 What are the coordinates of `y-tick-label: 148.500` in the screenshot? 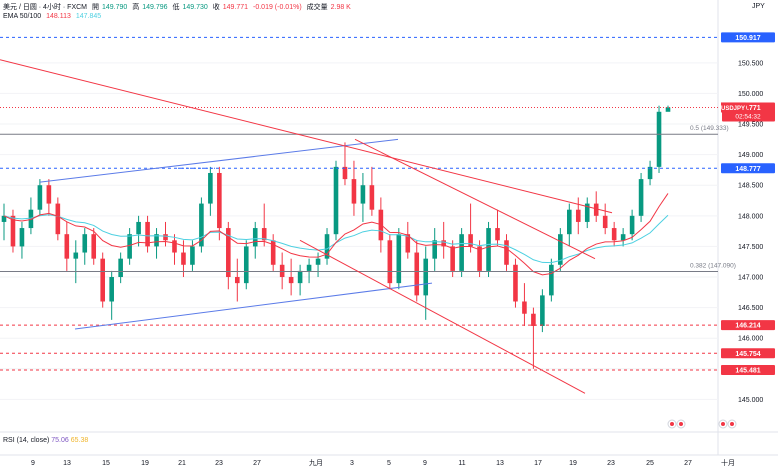 It's located at (750, 186).